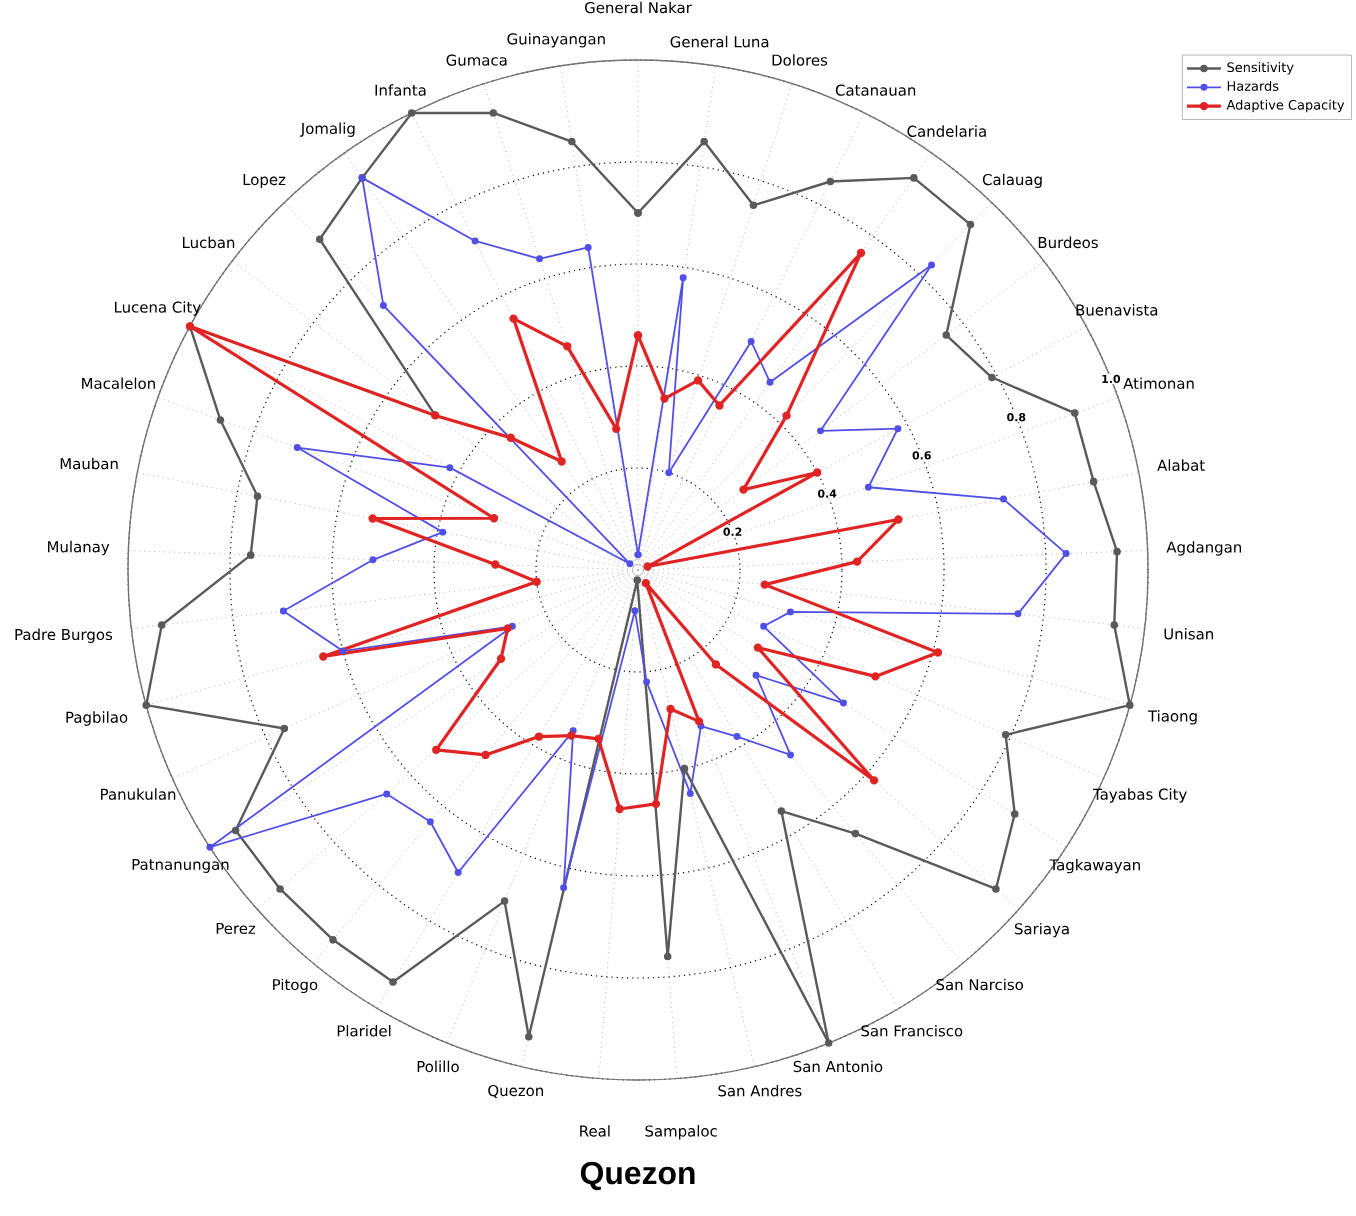 This screenshot has height=1216, width=1356. What do you see at coordinates (637, 1176) in the screenshot?
I see `text: Quezon` at bounding box center [637, 1176].